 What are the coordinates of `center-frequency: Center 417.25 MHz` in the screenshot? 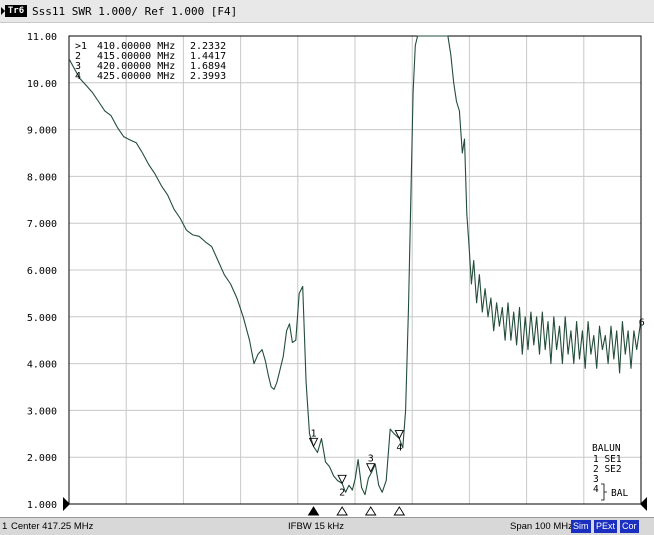 It's located at (52, 526).